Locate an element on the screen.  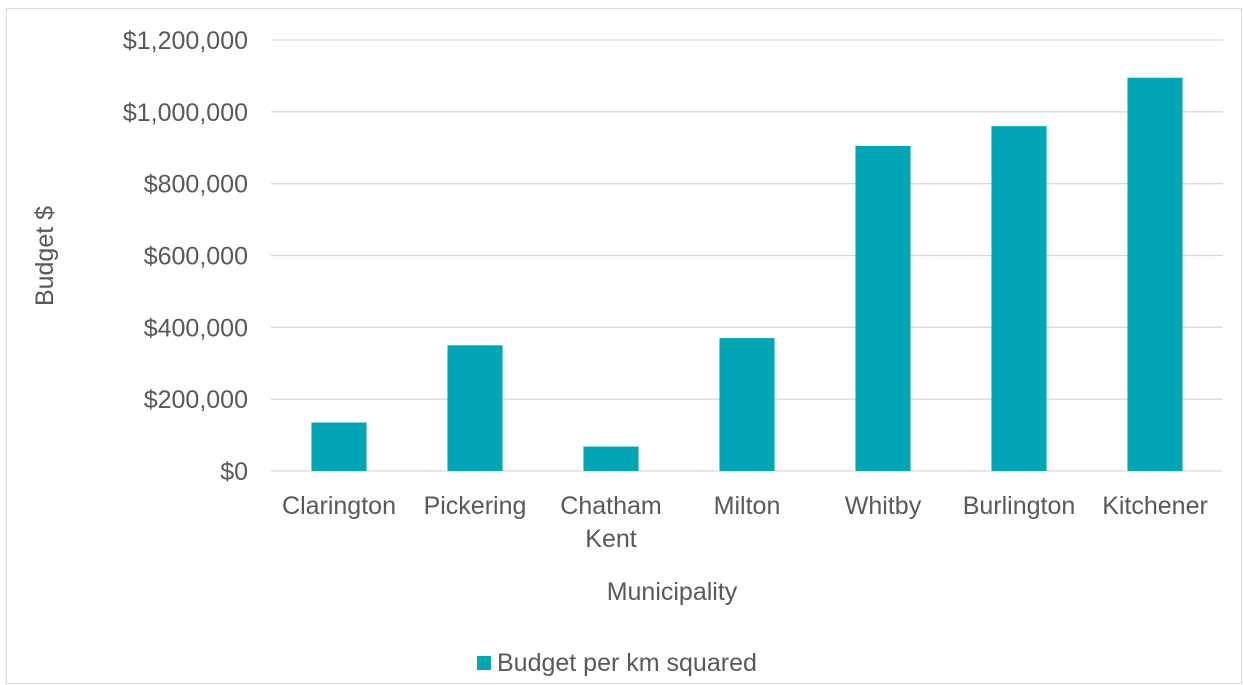
x-axis-title: Municipality is located at coordinates (672, 592).